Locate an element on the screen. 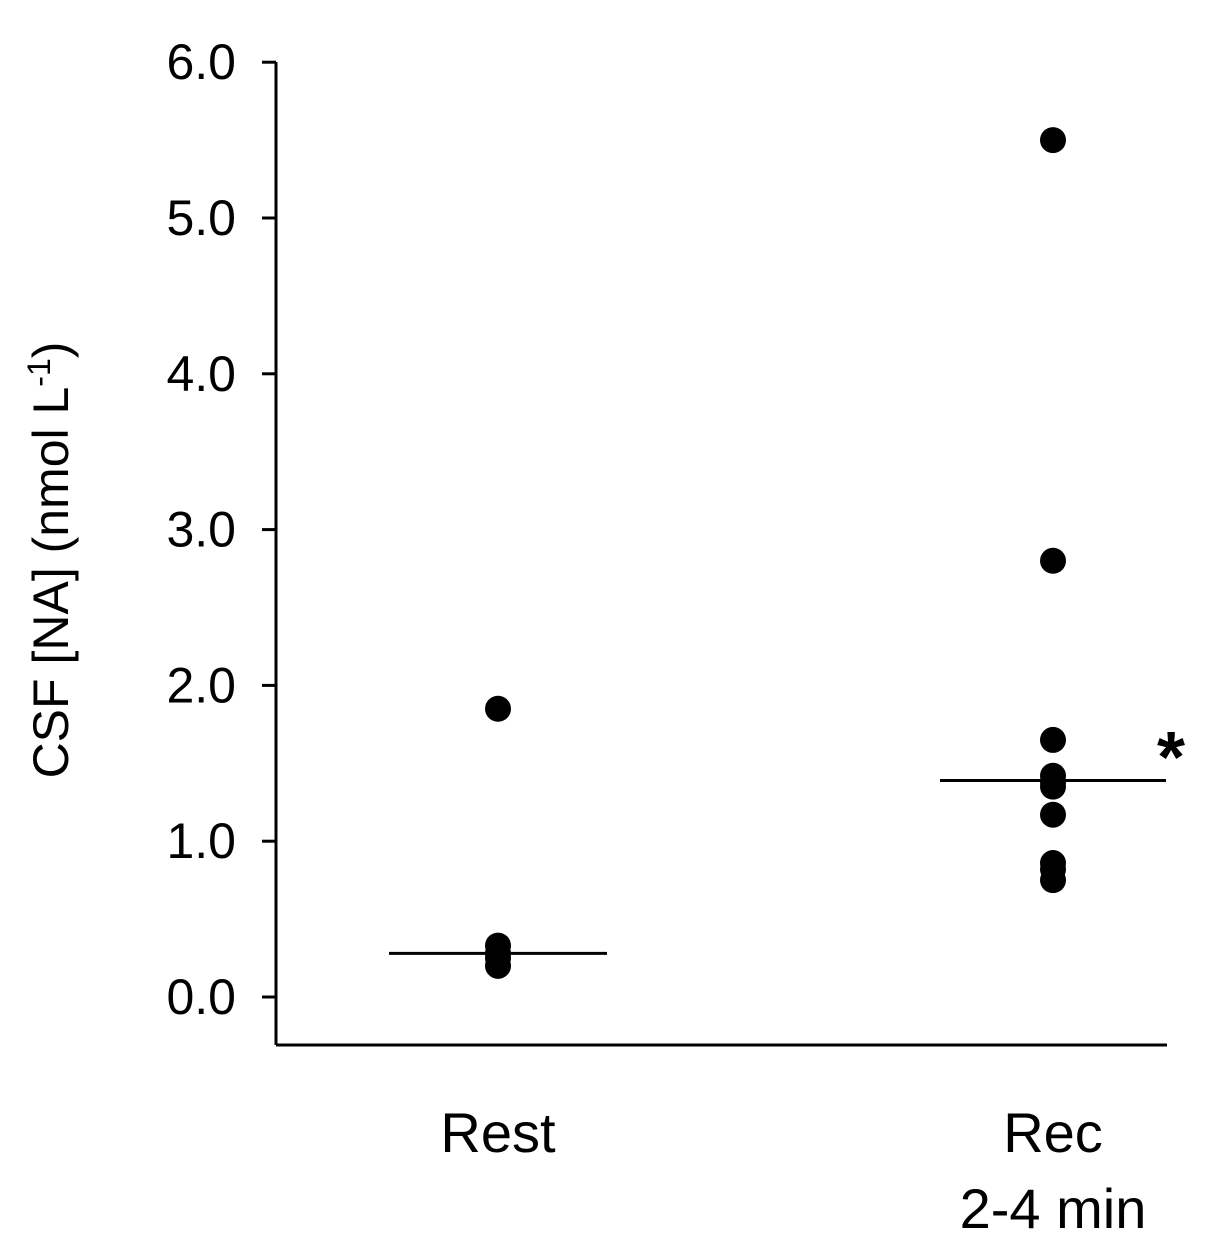 This screenshot has width=1228, height=1259. x-category-label: Rest is located at coordinates (498, 1132).